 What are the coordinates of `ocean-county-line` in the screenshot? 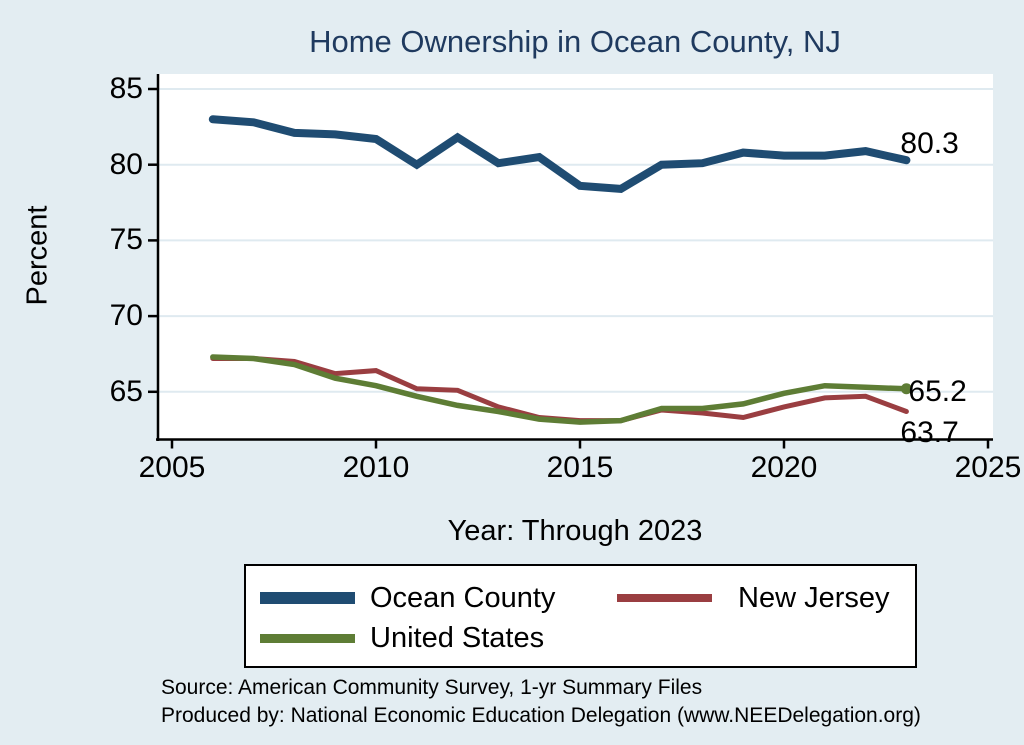 It's located at (559, 154).